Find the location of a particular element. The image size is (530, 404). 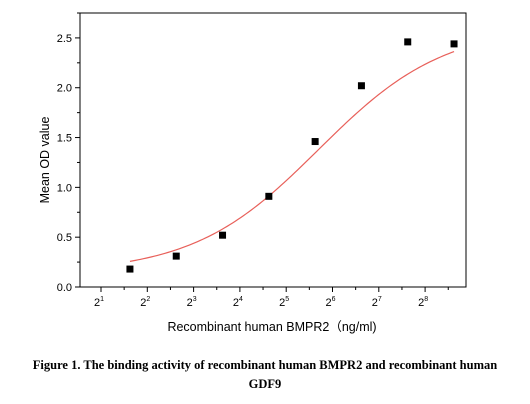

x-axis-label: Recombinant human BMPR2（ng/ml) is located at coordinates (271, 327).